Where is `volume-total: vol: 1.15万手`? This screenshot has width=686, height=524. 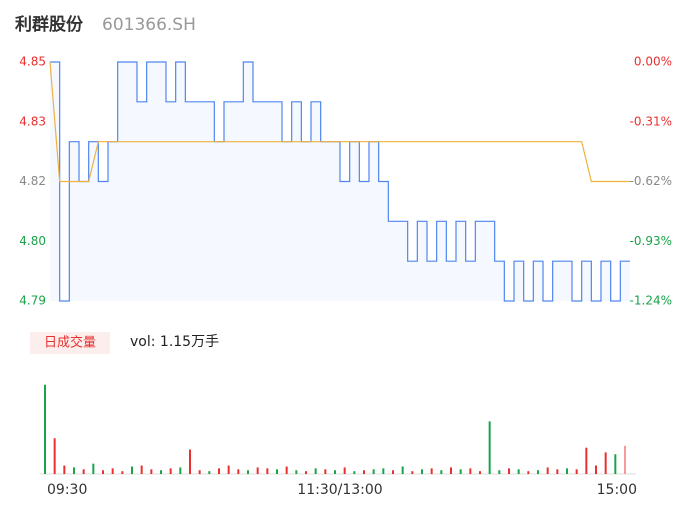 volume-total: vol: 1.15万手 is located at coordinates (174, 342).